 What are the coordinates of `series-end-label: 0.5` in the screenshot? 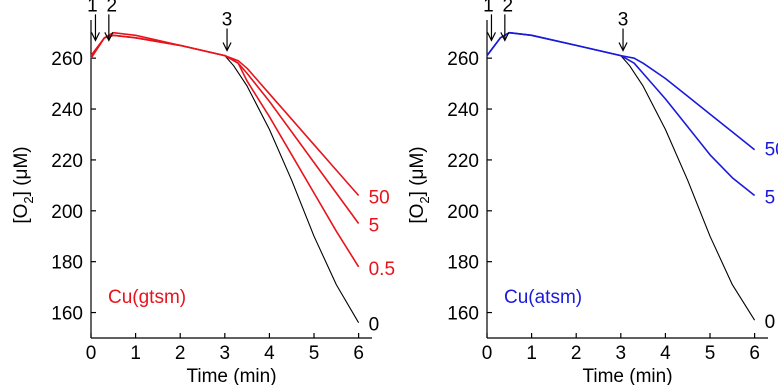 It's located at (382, 269).